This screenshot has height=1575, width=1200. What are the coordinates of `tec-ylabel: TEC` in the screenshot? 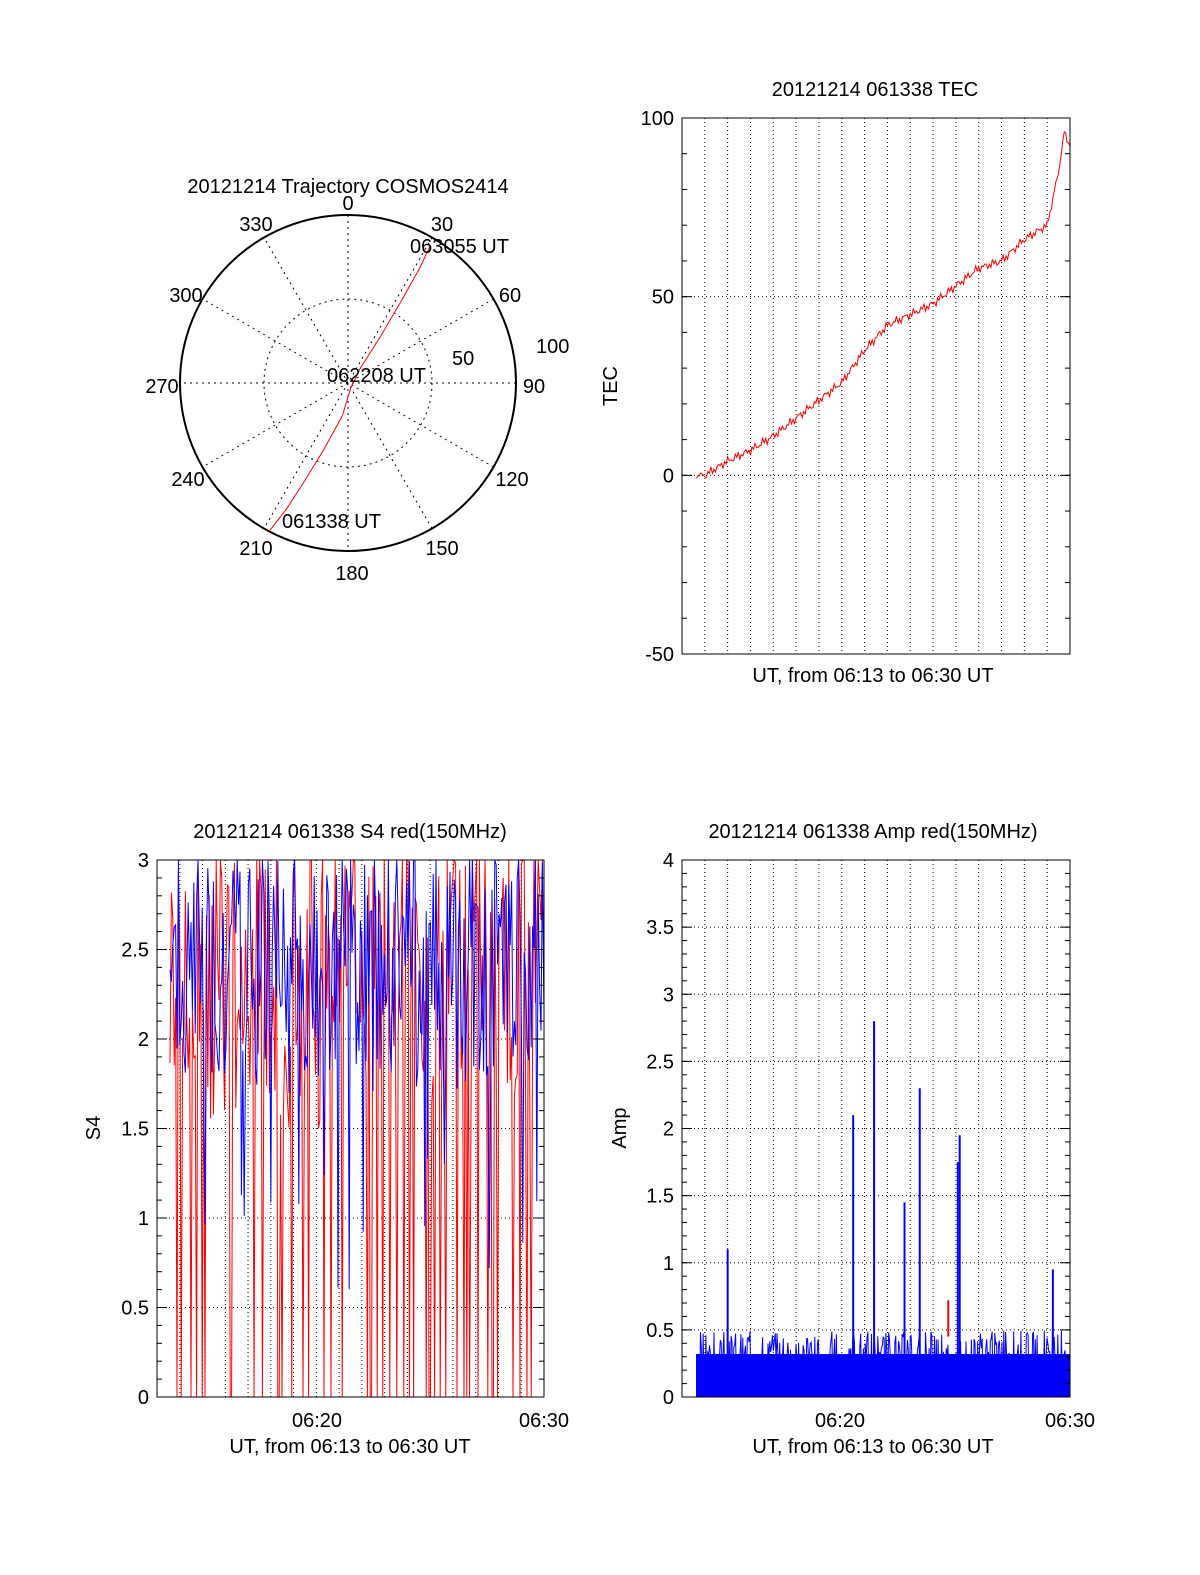 It's located at (611, 386).